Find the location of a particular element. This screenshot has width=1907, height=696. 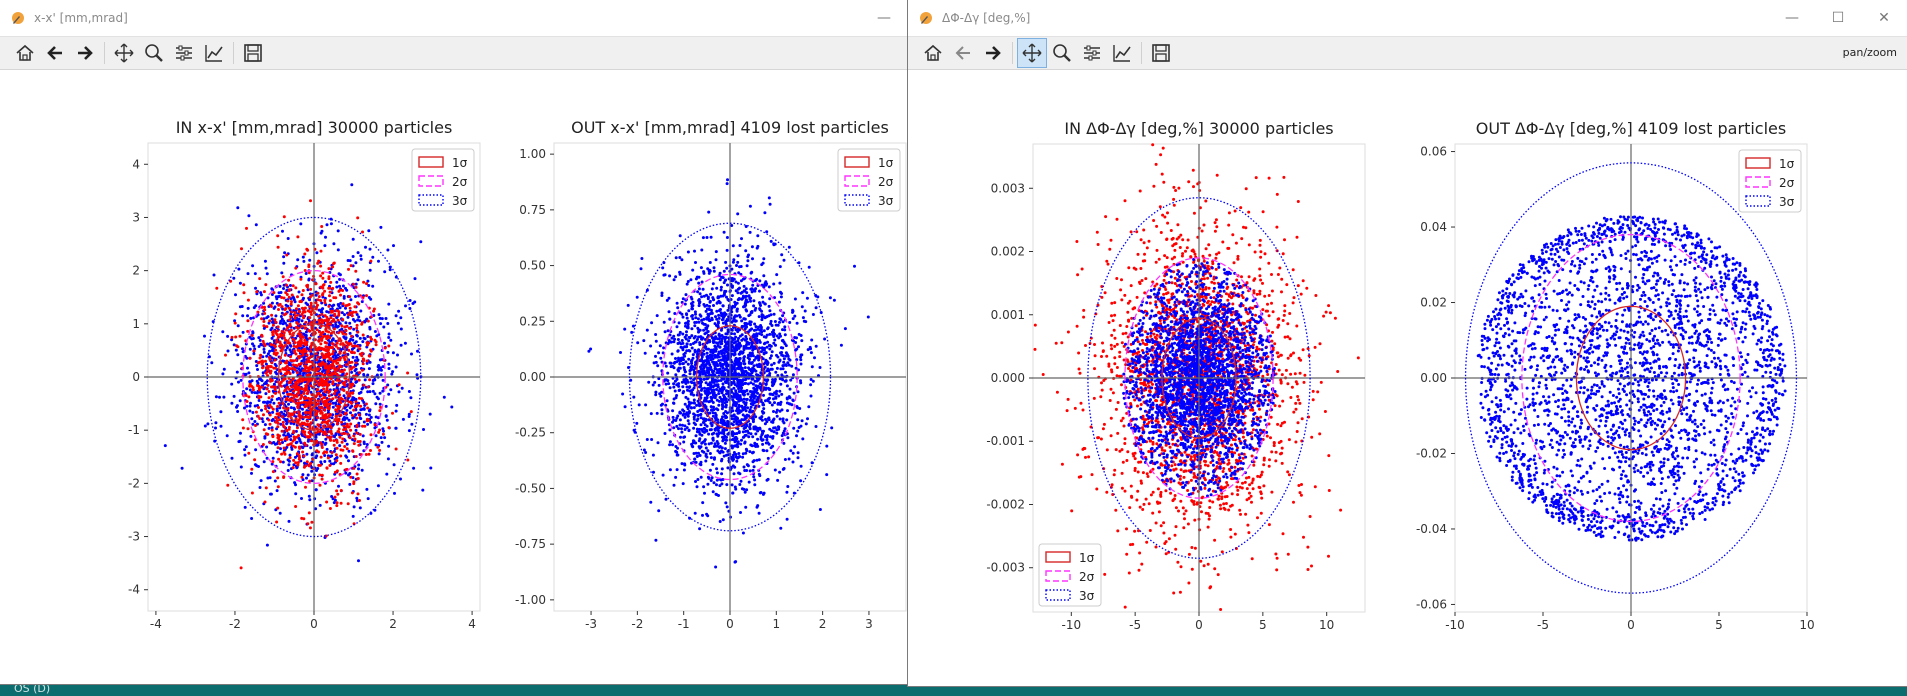

pan-icon is located at coordinates (124, 53).